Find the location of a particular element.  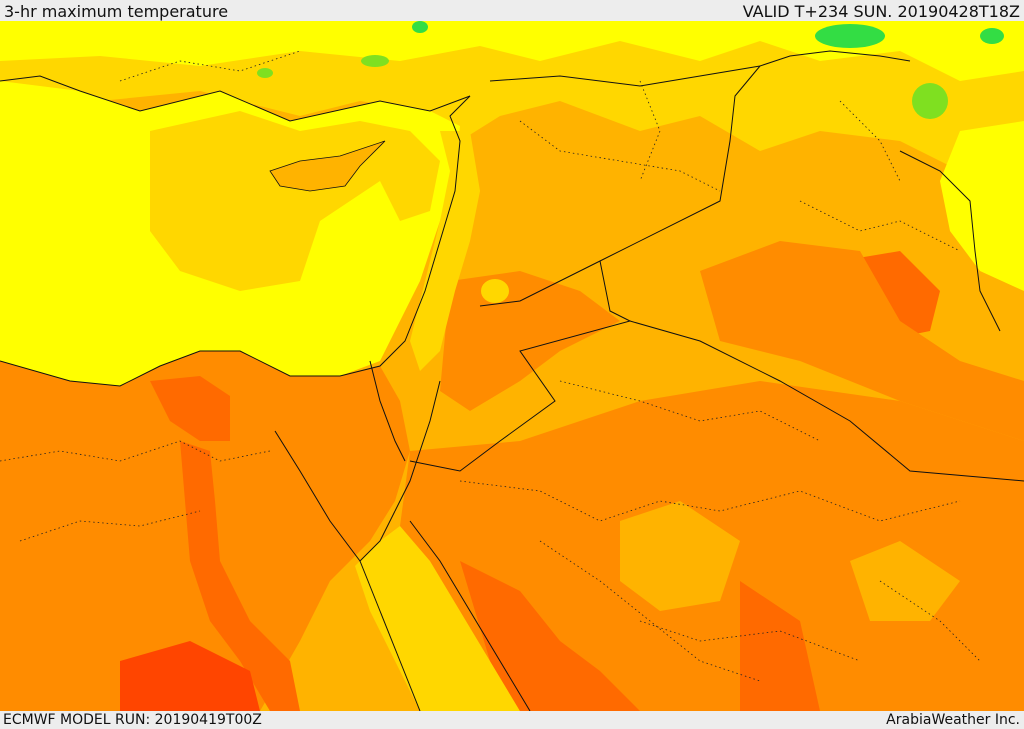

credit-label: ArabiaWeather Inc. is located at coordinates (953, 720).